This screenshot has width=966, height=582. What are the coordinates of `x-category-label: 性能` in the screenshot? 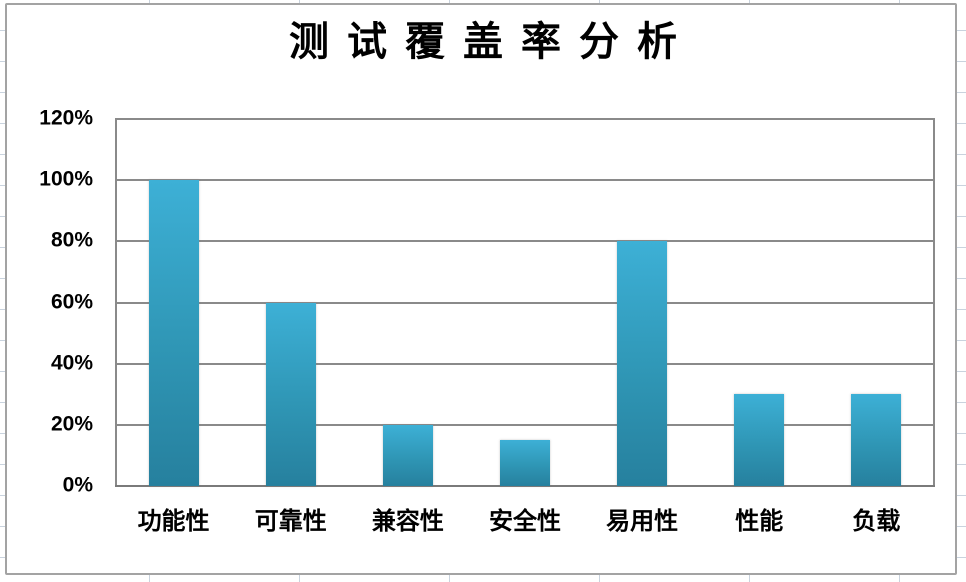 It's located at (759, 521).